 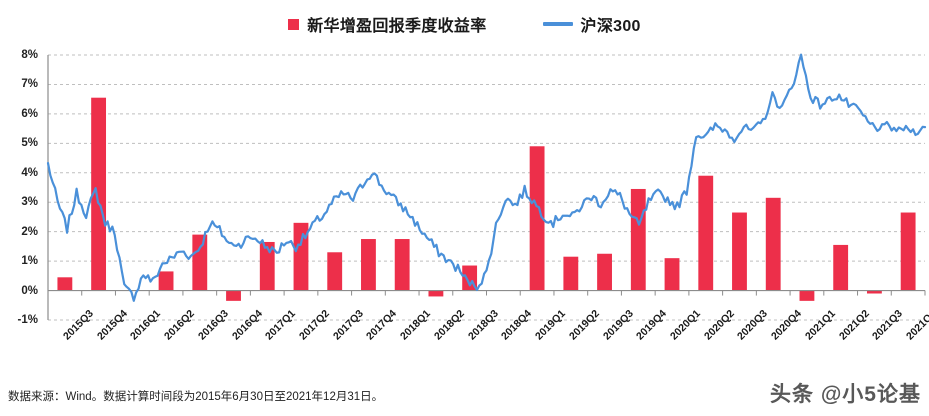 What do you see at coordinates (29, 113) in the screenshot?
I see `y-tick-label: 6%` at bounding box center [29, 113].